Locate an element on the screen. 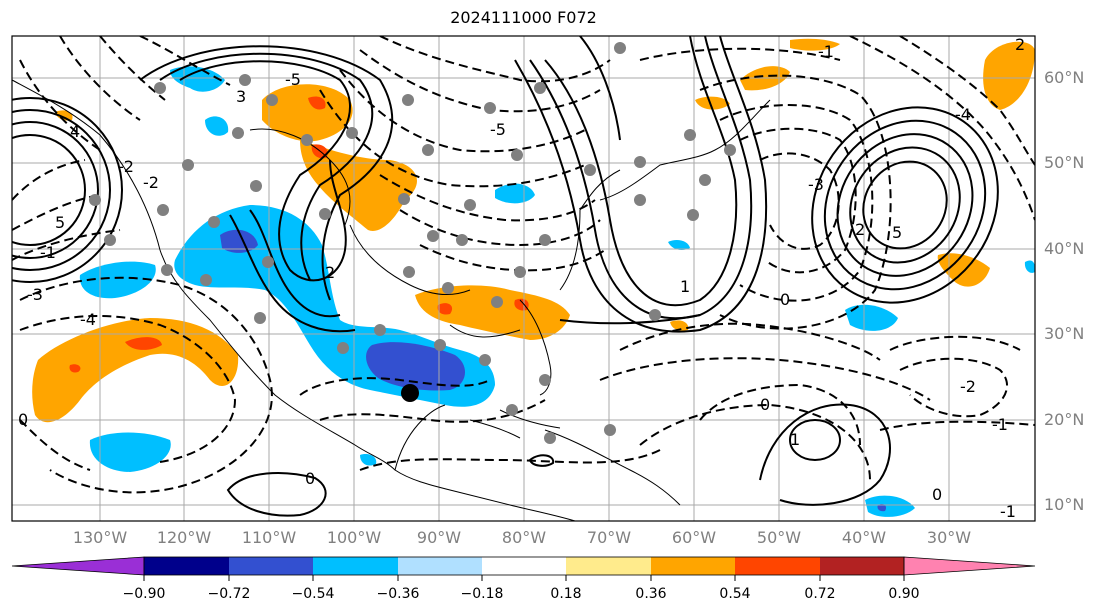 The width and height of the screenshot is (1105, 615). lat-label: 50°N is located at coordinates (1064, 162).